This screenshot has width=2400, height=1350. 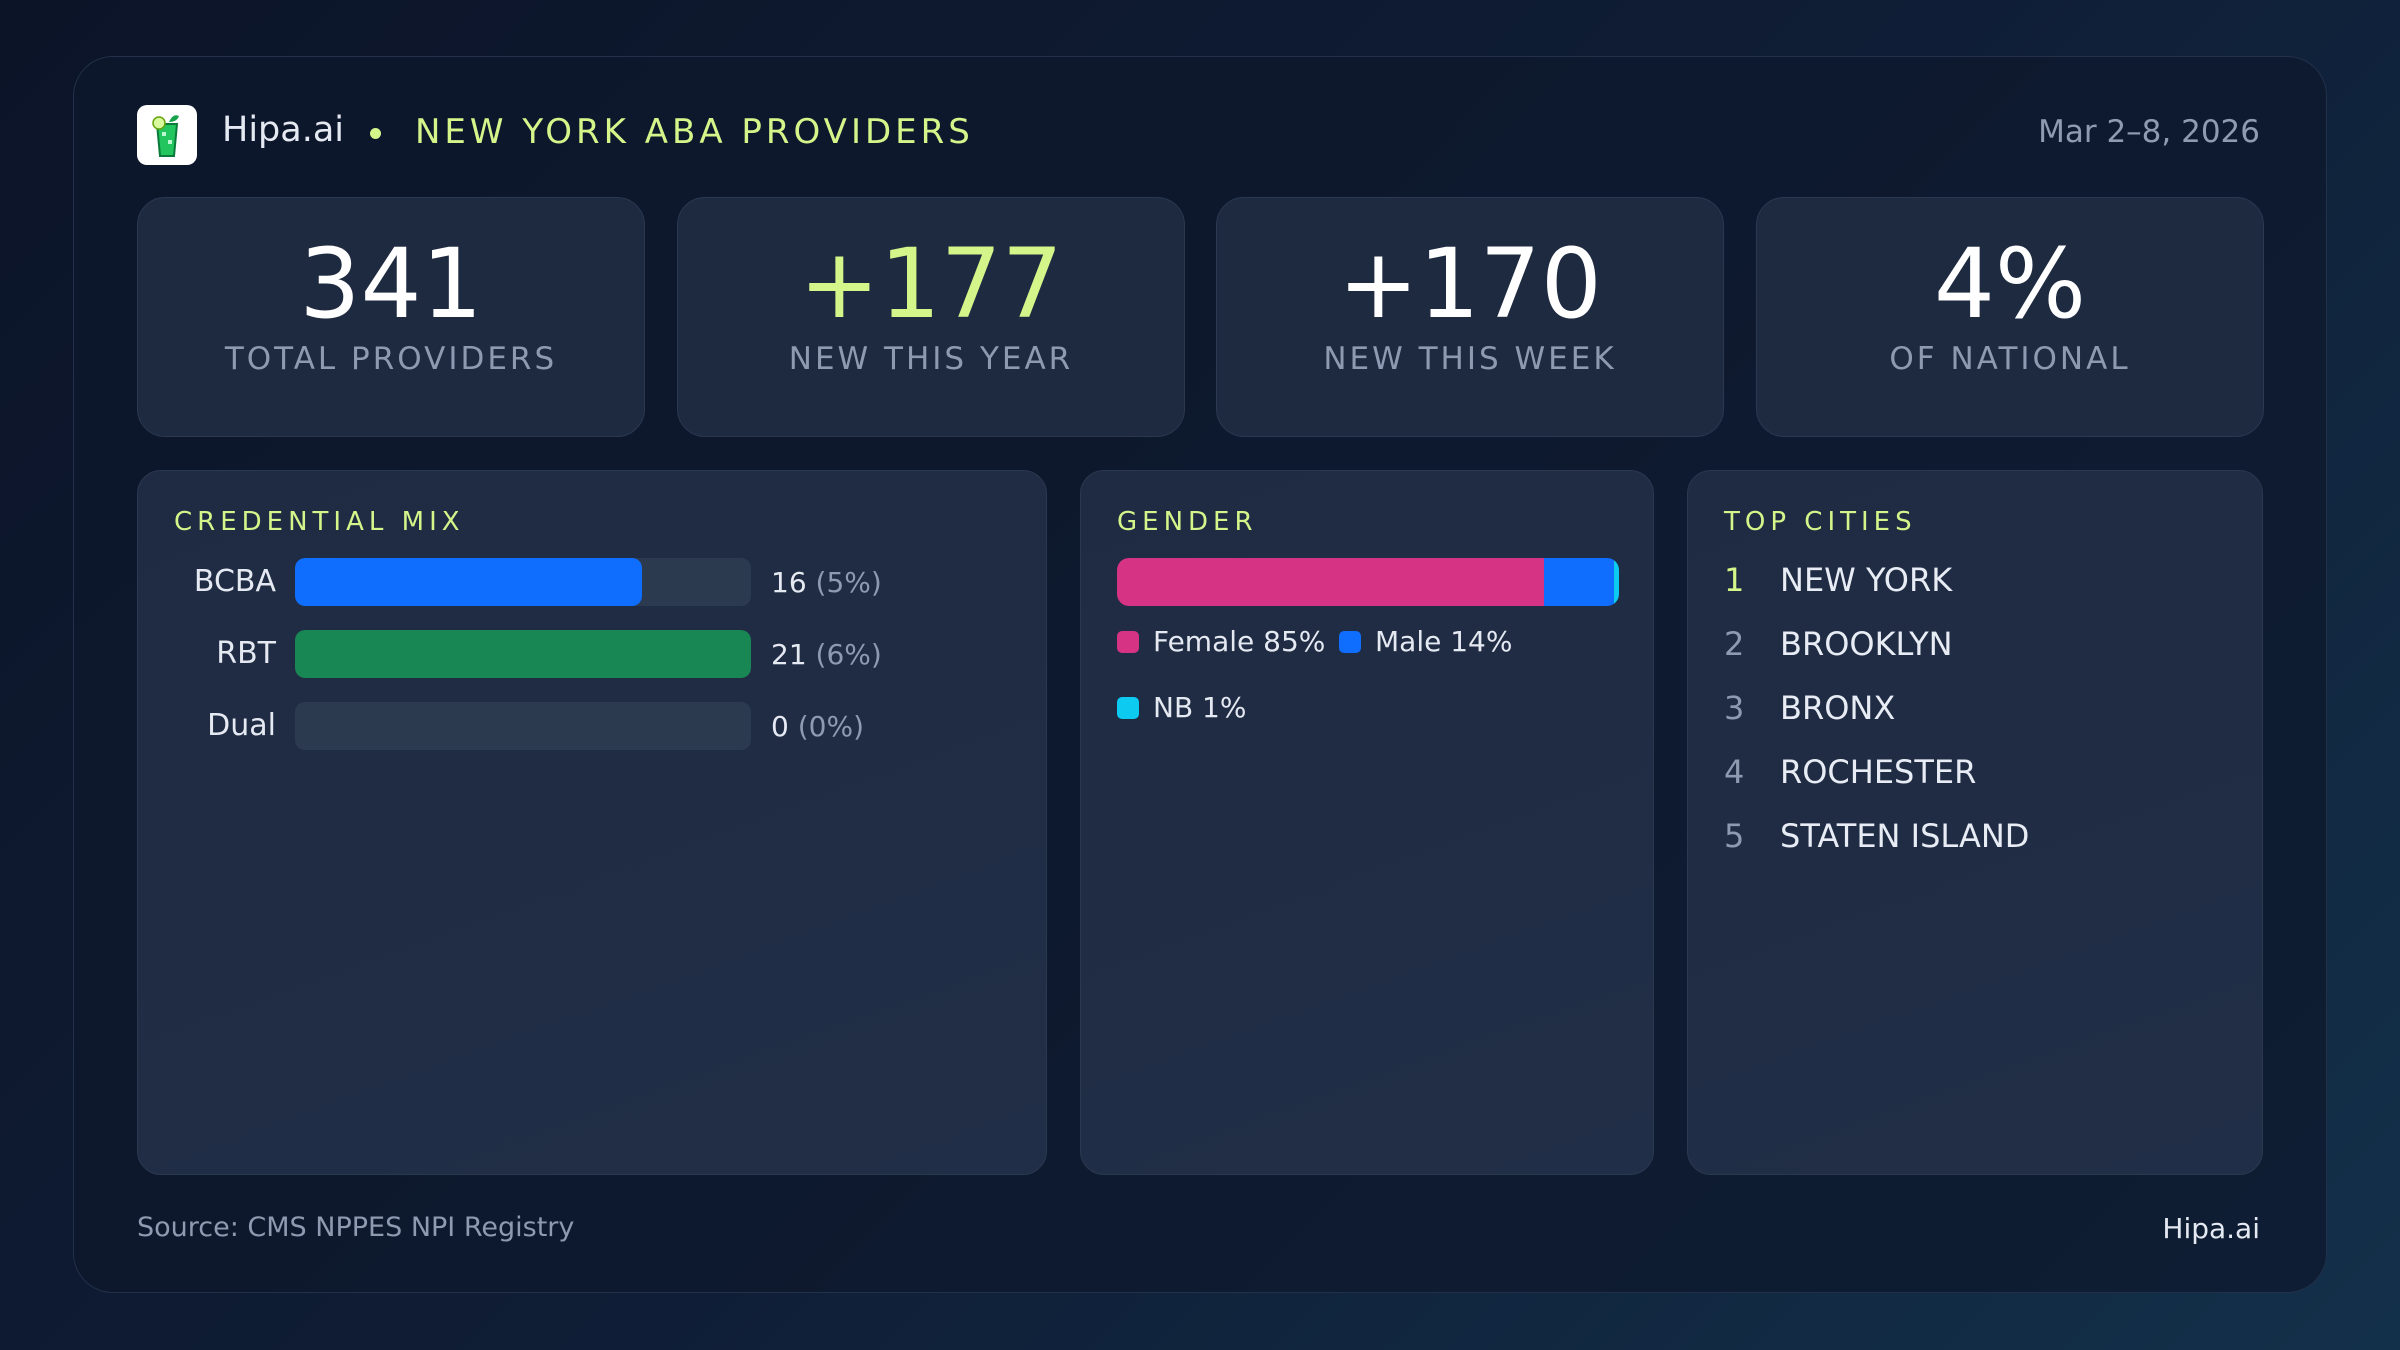 What do you see at coordinates (1239, 641) in the screenshot?
I see `legend-label: Female 85%` at bounding box center [1239, 641].